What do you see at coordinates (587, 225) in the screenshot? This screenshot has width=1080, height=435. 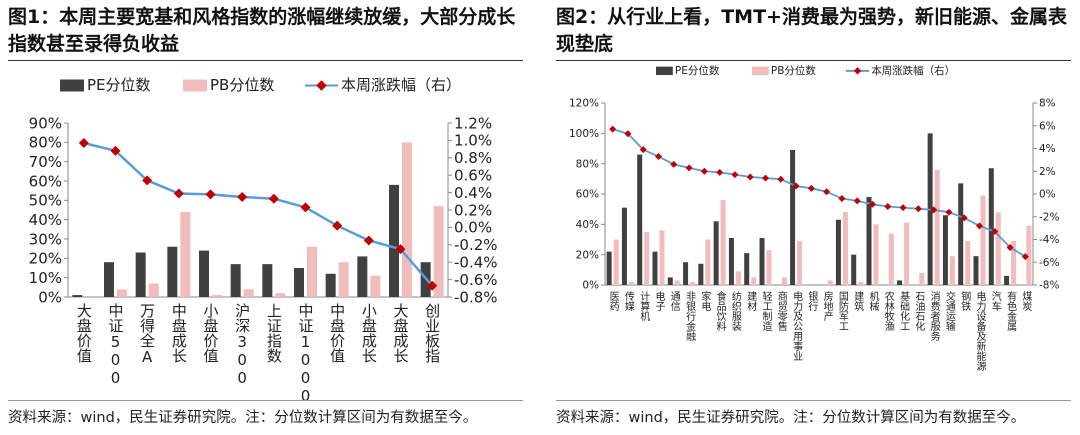 I see `y-tick-label: 40%` at bounding box center [587, 225].